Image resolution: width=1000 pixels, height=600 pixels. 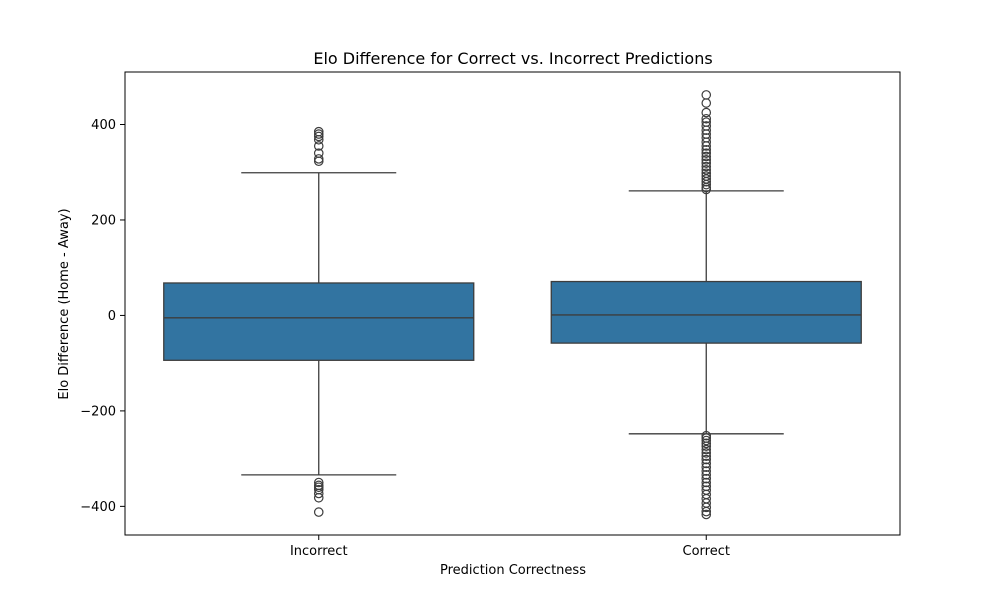 I want to click on x-tick-label: Correct, so click(x=706, y=551).